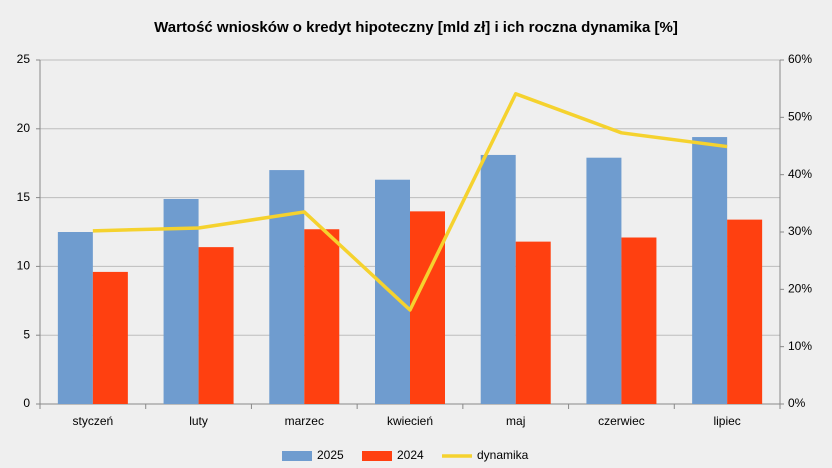 The height and width of the screenshot is (468, 832). I want to click on x-tick-label: kwiecień, so click(410, 421).